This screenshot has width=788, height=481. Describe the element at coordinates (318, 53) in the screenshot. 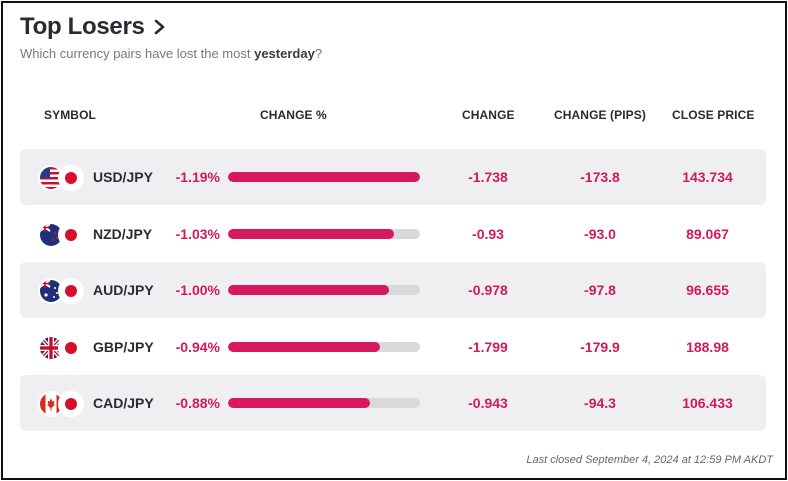

I see `subtitle-suffix: ?` at that location.